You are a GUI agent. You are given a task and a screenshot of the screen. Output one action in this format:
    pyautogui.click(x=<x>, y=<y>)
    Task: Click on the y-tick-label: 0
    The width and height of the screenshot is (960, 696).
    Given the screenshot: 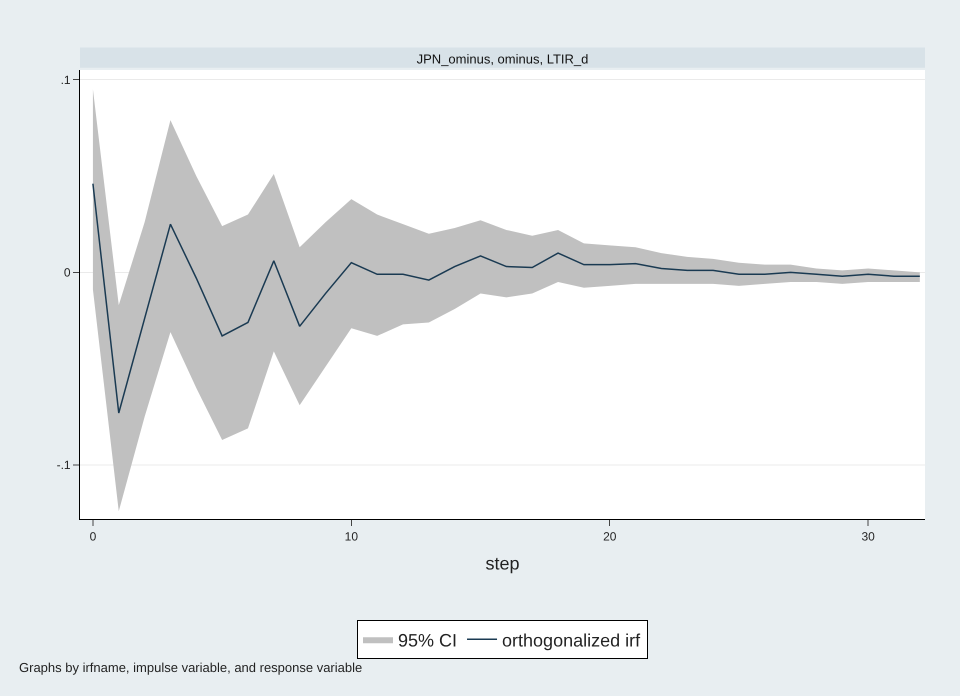 What is the action you would take?
    pyautogui.click(x=67, y=273)
    